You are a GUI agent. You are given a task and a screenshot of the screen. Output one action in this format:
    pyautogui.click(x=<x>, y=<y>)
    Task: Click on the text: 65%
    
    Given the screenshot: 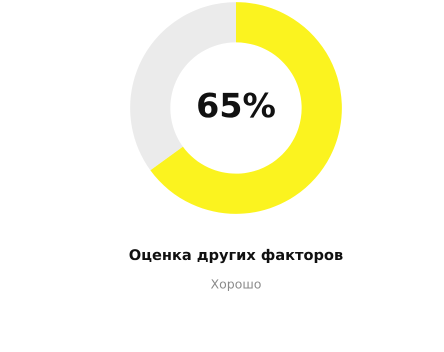 What is the action you would take?
    pyautogui.click(x=236, y=105)
    